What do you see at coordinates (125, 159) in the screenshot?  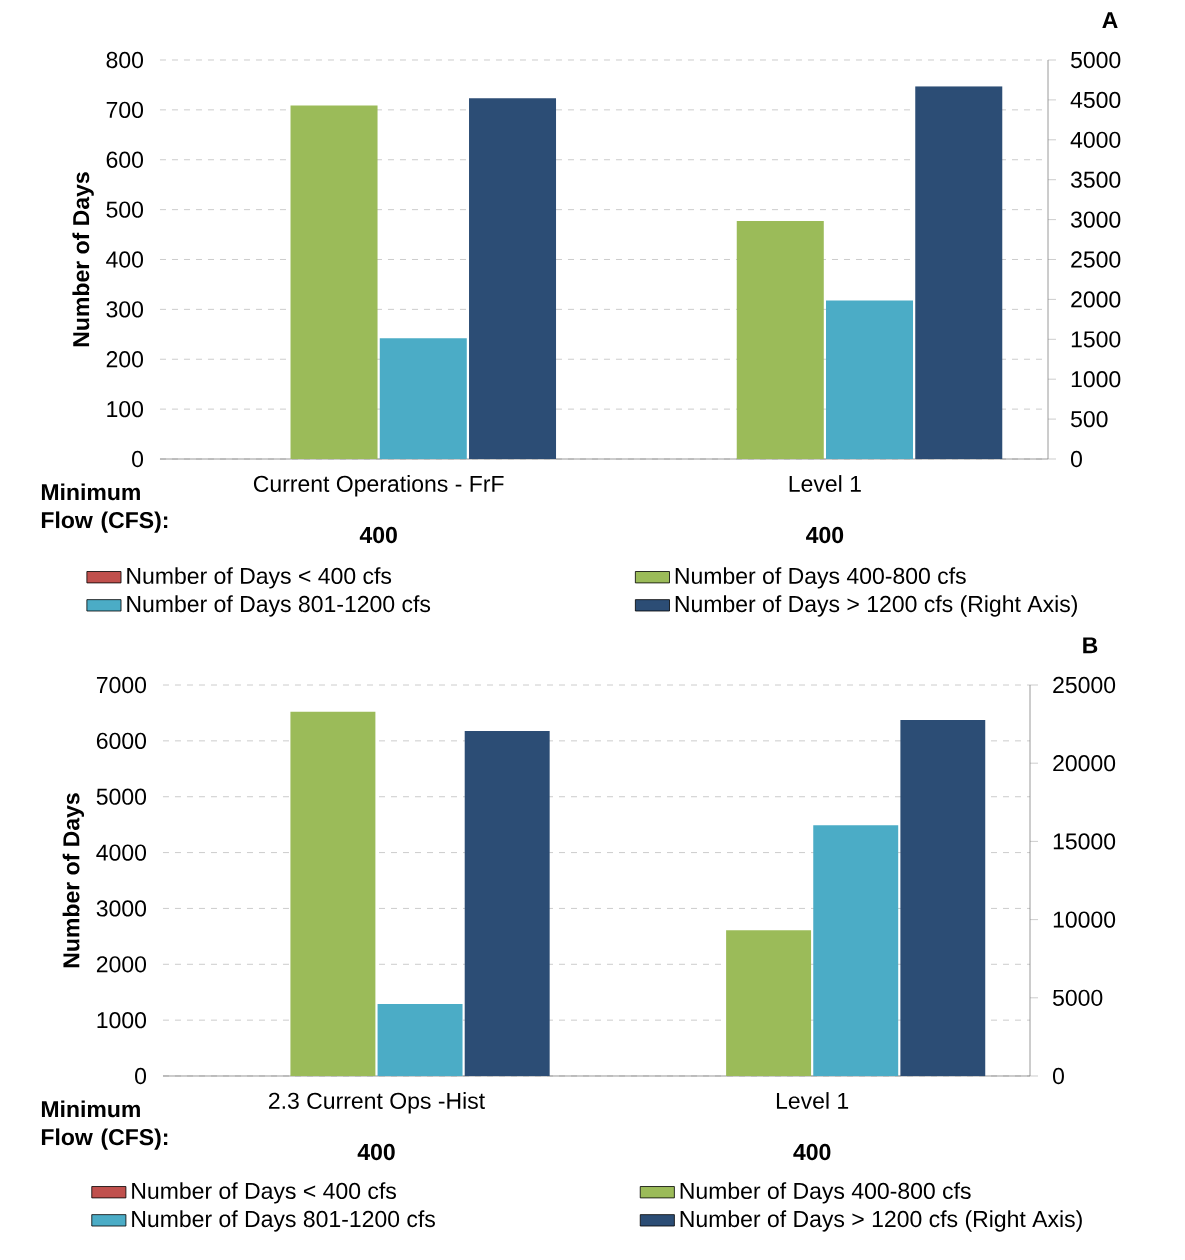 I see `y-tick-label: 600` at bounding box center [125, 159].